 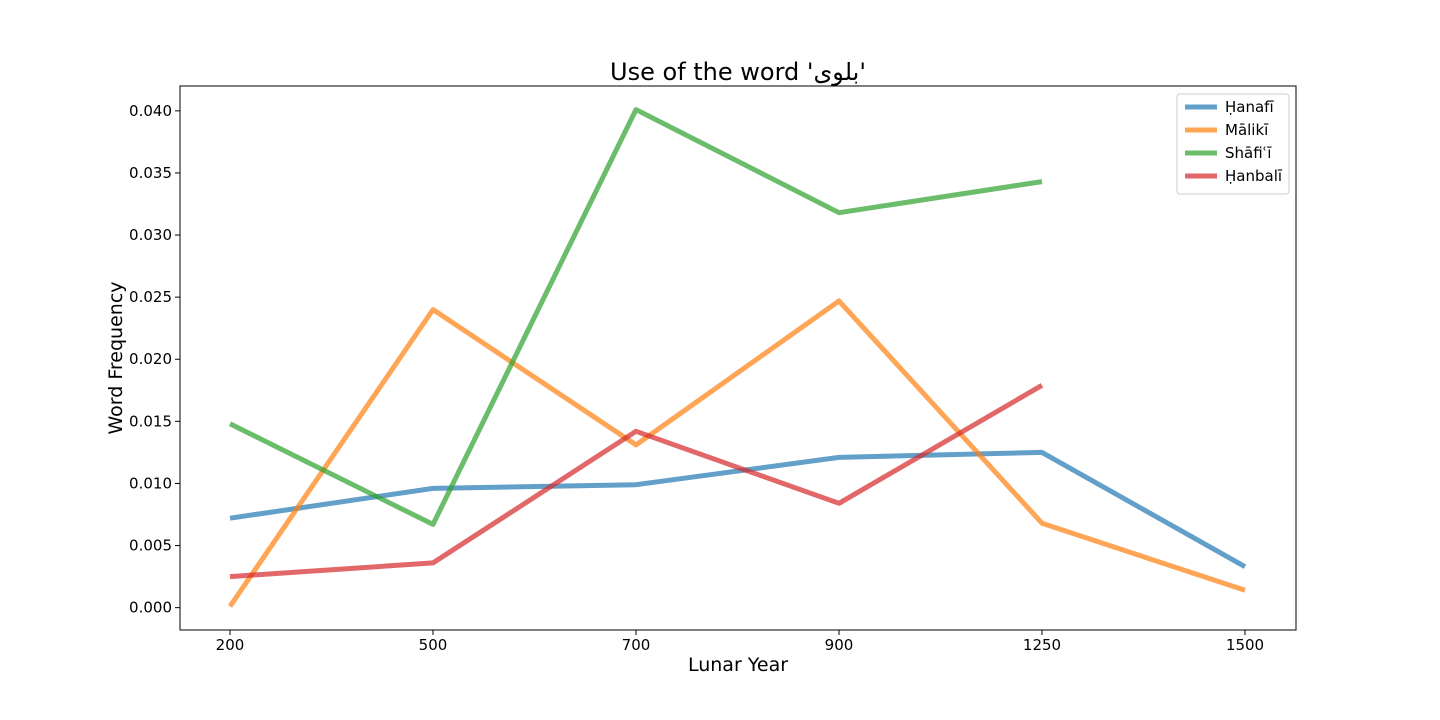 I want to click on x-axis-label: Lunar Year, so click(x=738, y=665).